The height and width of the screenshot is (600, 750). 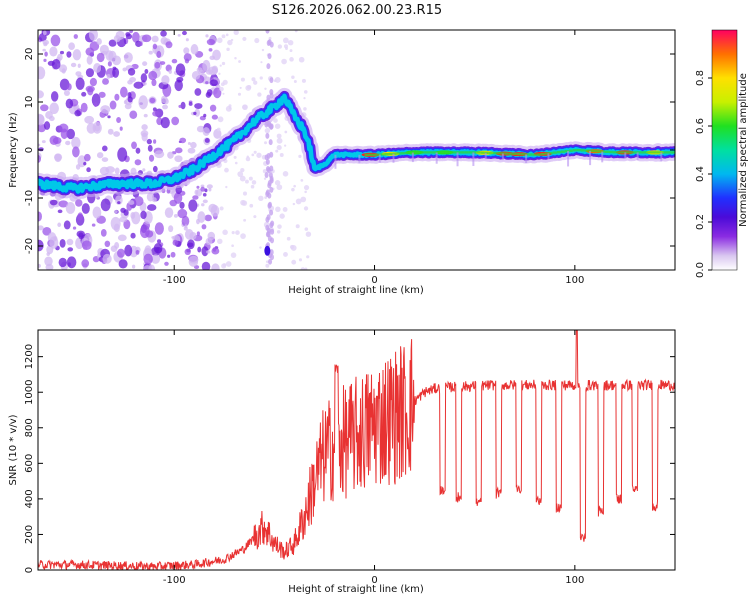 What do you see at coordinates (29, 570) in the screenshot?
I see `y-tick-label: 0` at bounding box center [29, 570].